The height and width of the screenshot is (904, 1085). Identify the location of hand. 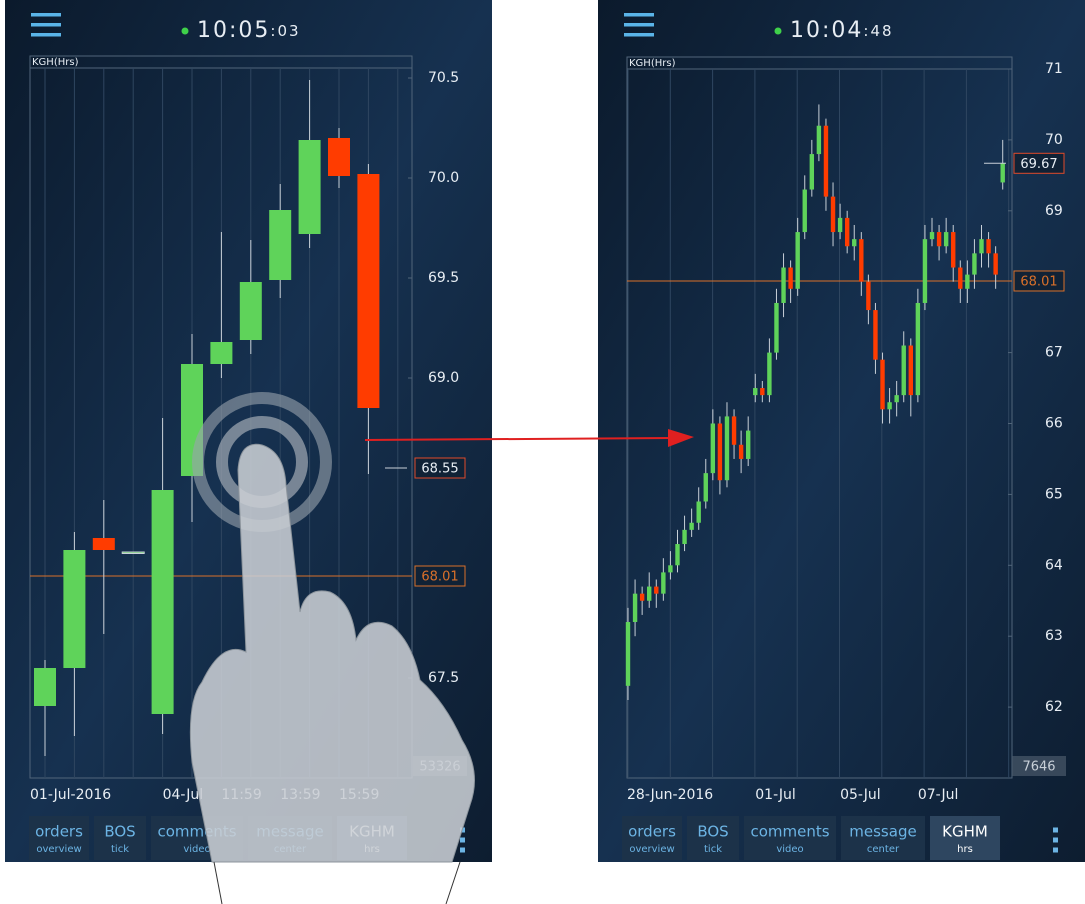
(332, 653).